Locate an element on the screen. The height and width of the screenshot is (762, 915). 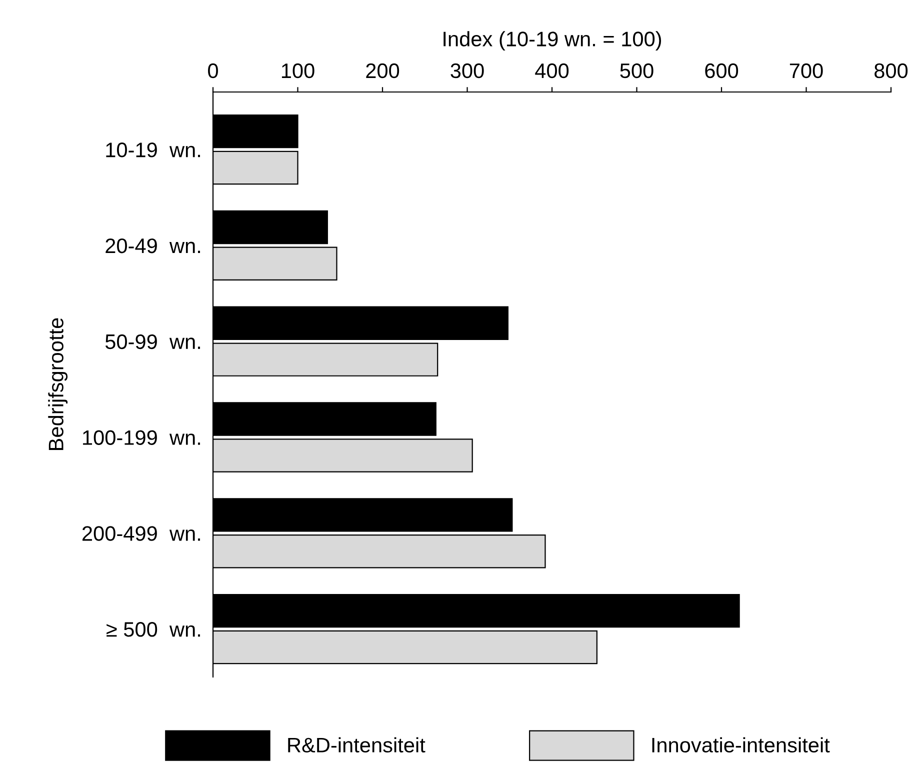
x-tick-label: 0 is located at coordinates (213, 70).